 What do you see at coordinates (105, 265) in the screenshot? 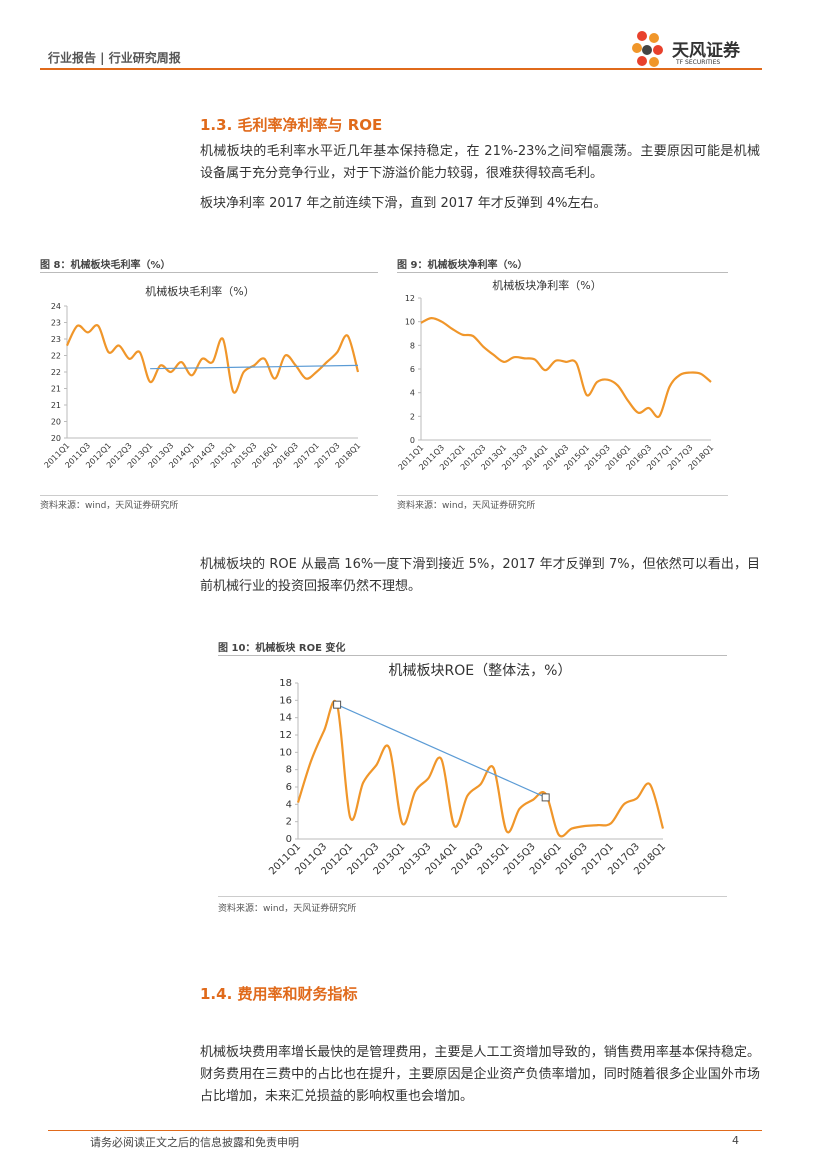
I see `figure-caption: 图 8：机械板块毛利率（%）` at bounding box center [105, 265].